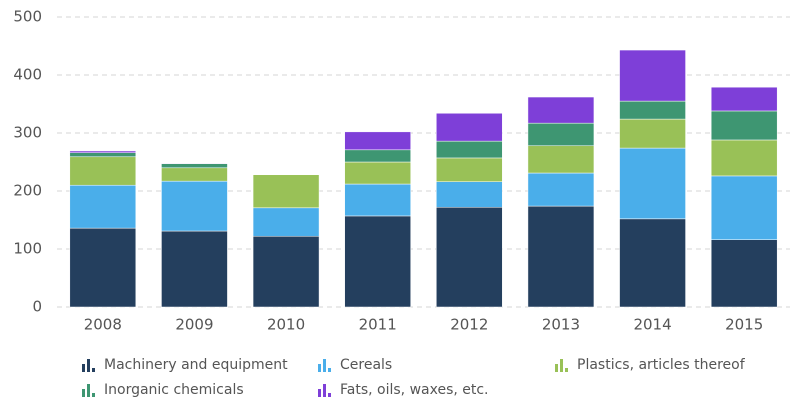 The width and height of the screenshot is (792, 402). What do you see at coordinates (27, 191) in the screenshot?
I see `y-tick-label: 200` at bounding box center [27, 191].